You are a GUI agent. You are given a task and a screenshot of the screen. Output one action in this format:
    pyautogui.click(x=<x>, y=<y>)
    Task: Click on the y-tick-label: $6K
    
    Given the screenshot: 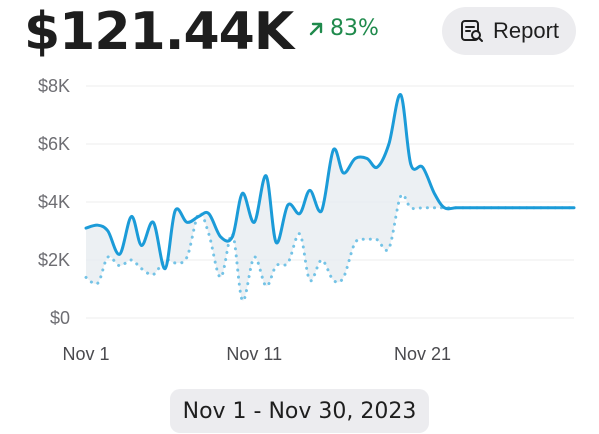 What is the action you would take?
    pyautogui.click(x=54, y=144)
    